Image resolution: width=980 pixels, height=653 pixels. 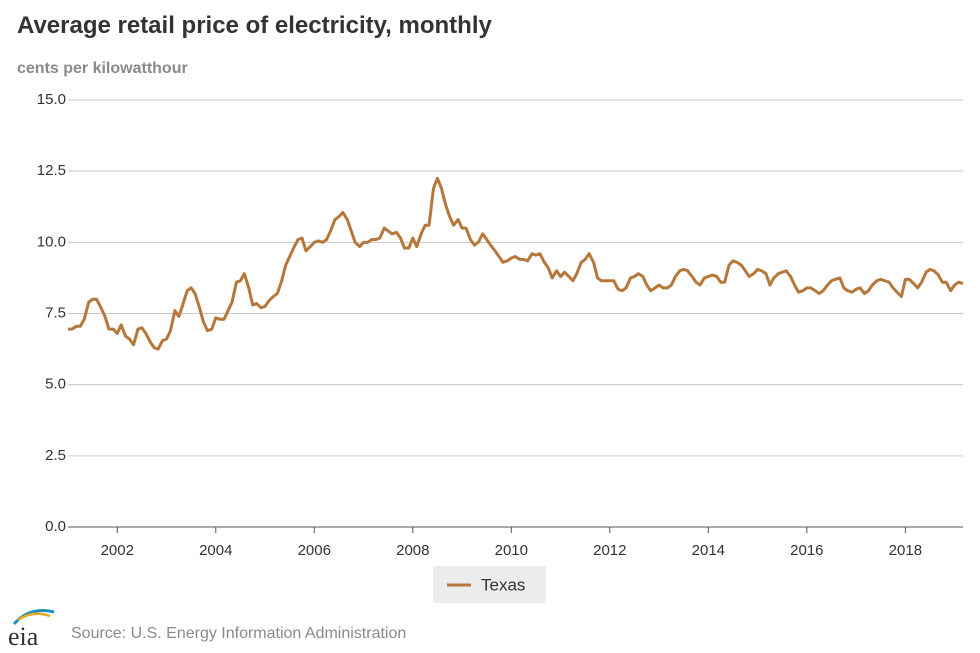 I want to click on y-tick-label: 12.5, so click(x=51, y=170).